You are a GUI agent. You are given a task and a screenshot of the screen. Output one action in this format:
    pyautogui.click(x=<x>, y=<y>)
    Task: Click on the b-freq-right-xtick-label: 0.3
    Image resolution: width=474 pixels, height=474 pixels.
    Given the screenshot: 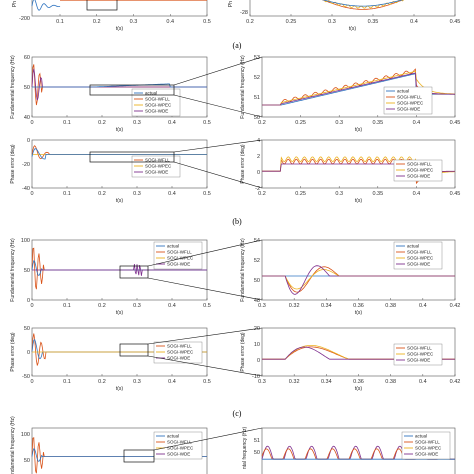 What is the action you would take?
    pyautogui.click(x=339, y=123)
    